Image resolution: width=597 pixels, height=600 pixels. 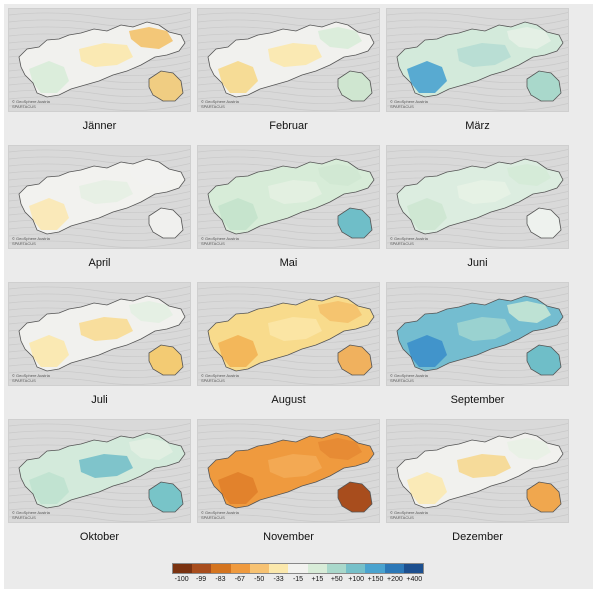 I want to click on month-panel: © GeoSphere Austria SPARTACUS März, so click(x=477, y=74).